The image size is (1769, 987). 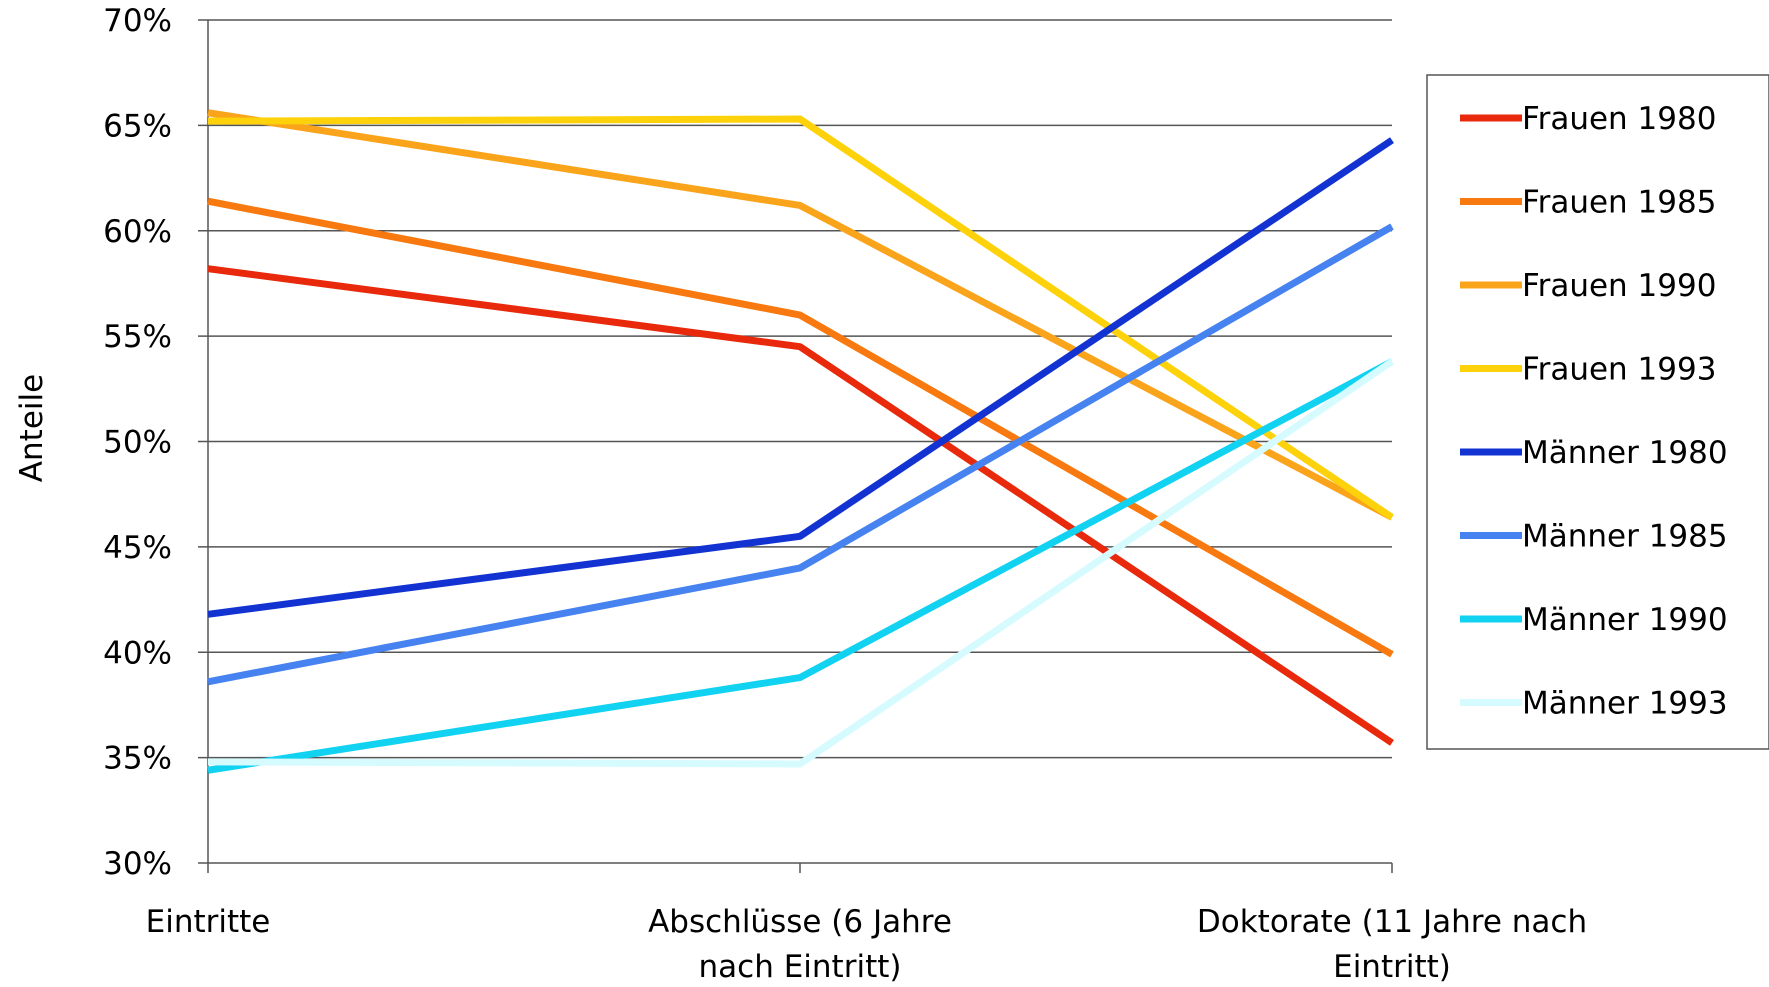 I want to click on y-tick-label: 35%, so click(x=137, y=759).